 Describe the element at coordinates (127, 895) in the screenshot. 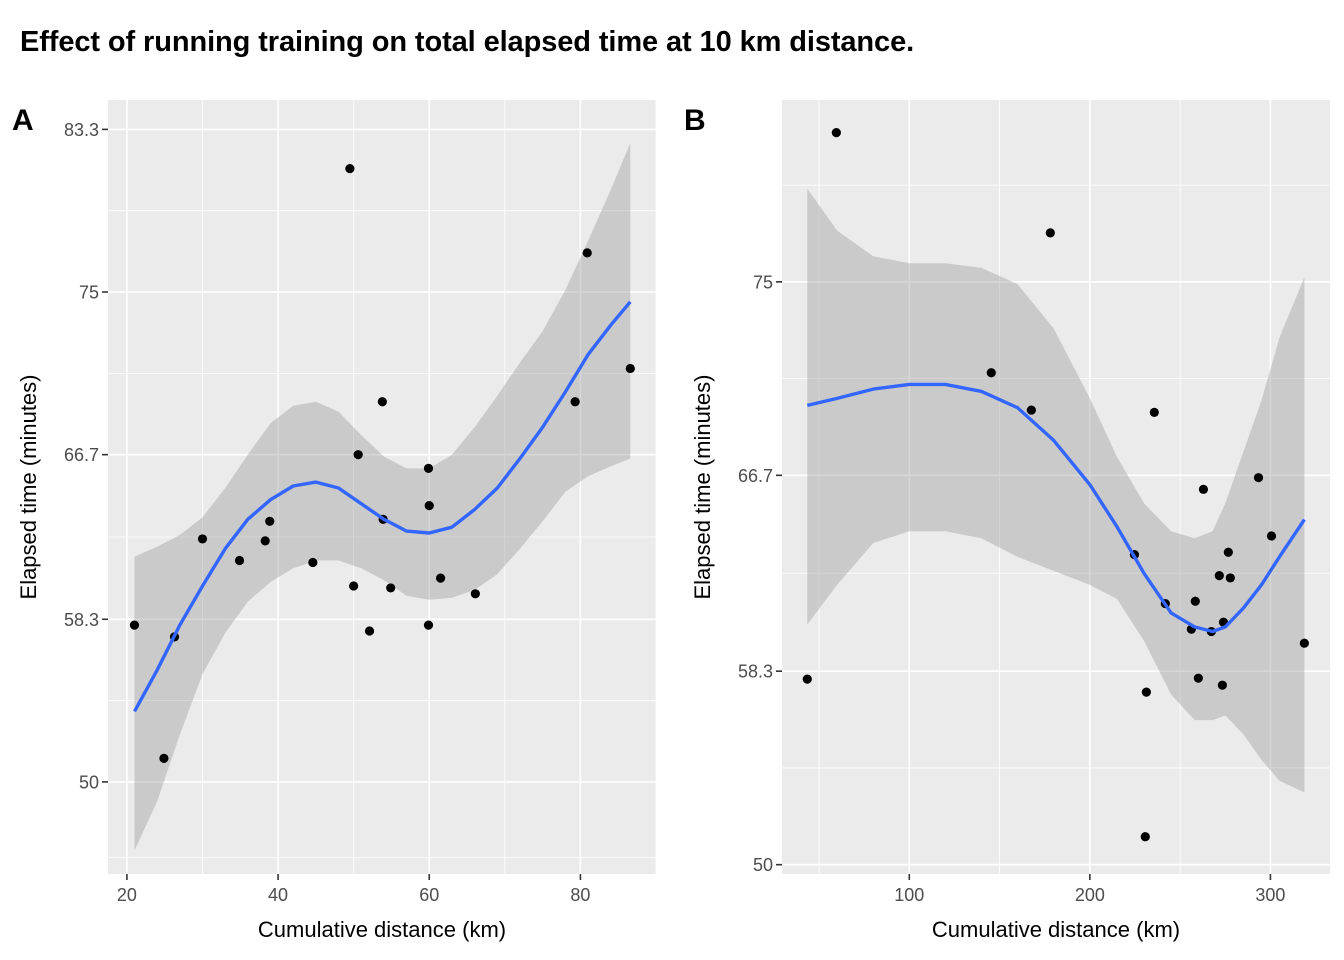

I see `x-tick-label: 20` at that location.